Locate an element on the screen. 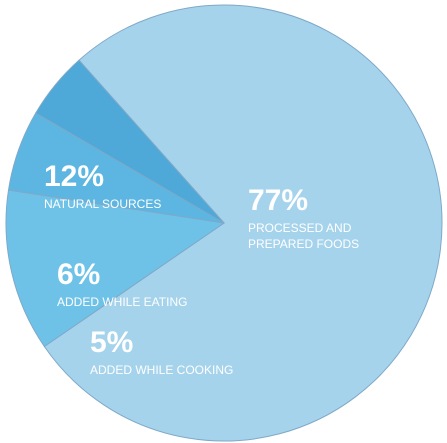 This screenshot has height=443, width=447. category-label: NATURAL SOURCES is located at coordinates (103, 204).